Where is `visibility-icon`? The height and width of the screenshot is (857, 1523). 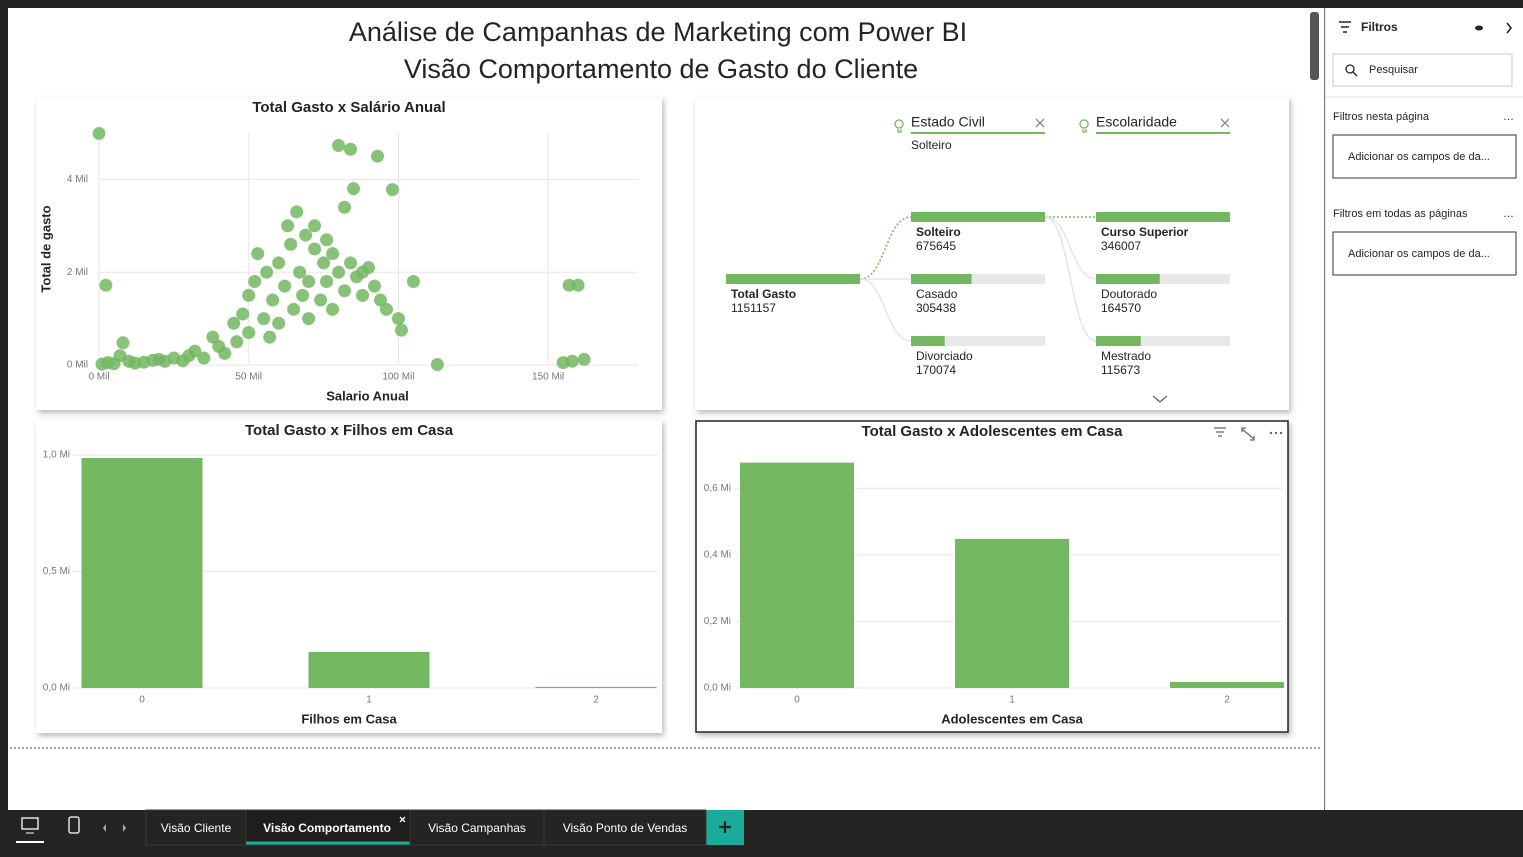
visibility-icon is located at coordinates (1479, 28).